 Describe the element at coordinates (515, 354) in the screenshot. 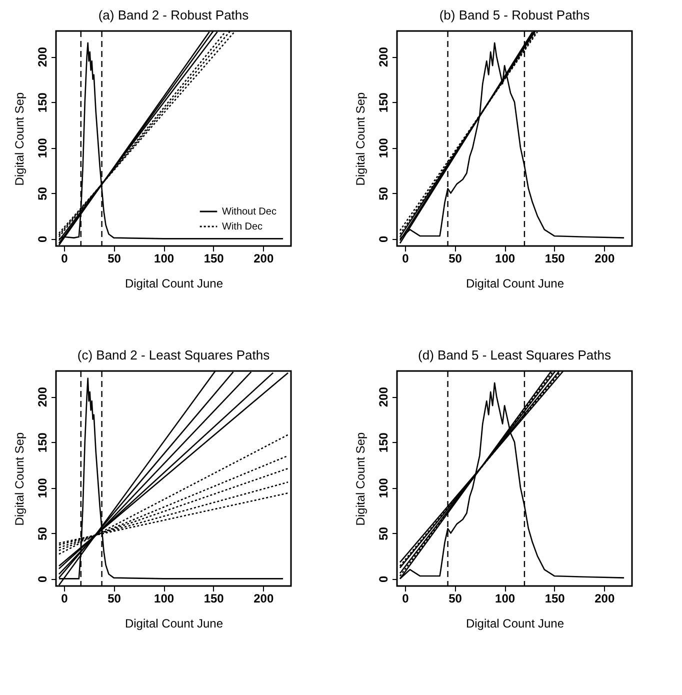

I see `chart-title: (d) Band 5 - Least Squares Paths` at that location.